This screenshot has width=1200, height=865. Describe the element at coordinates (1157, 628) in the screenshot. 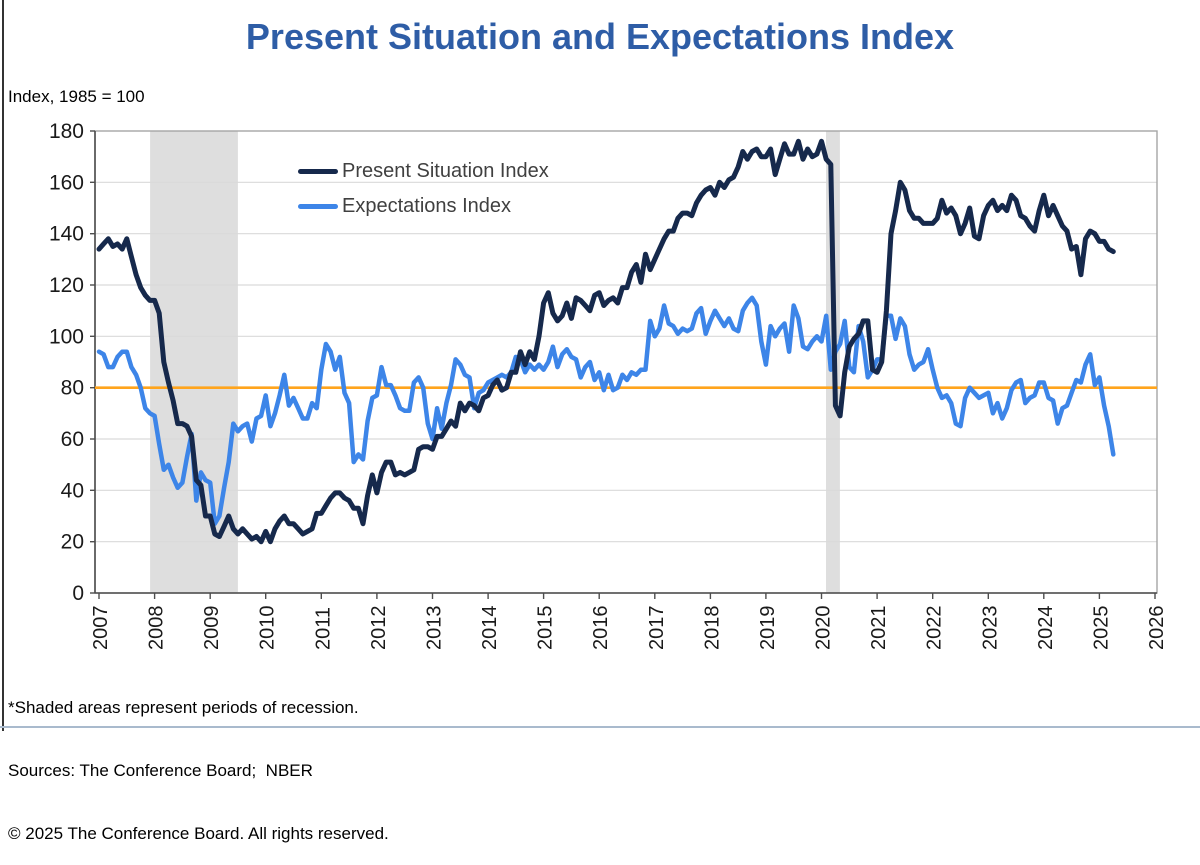

I see `x-tick-label: 2026` at that location.